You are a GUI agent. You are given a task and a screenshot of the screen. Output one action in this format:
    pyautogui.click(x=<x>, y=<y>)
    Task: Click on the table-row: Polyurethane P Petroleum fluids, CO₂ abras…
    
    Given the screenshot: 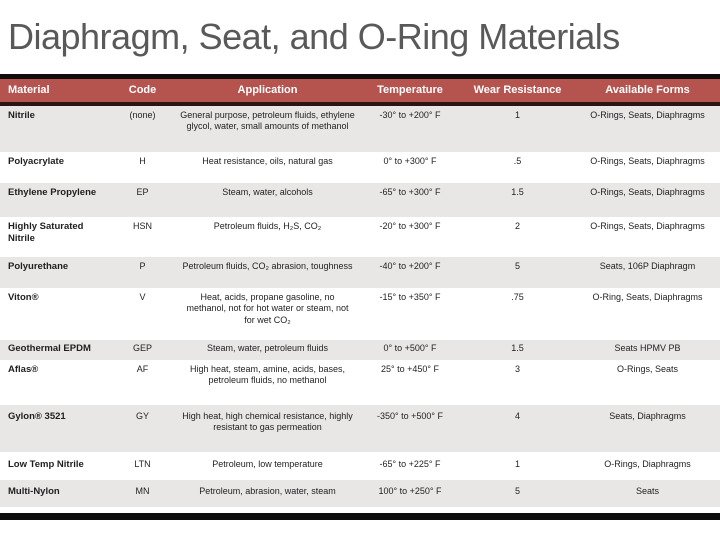 What is the action you would take?
    pyautogui.click(x=360, y=272)
    